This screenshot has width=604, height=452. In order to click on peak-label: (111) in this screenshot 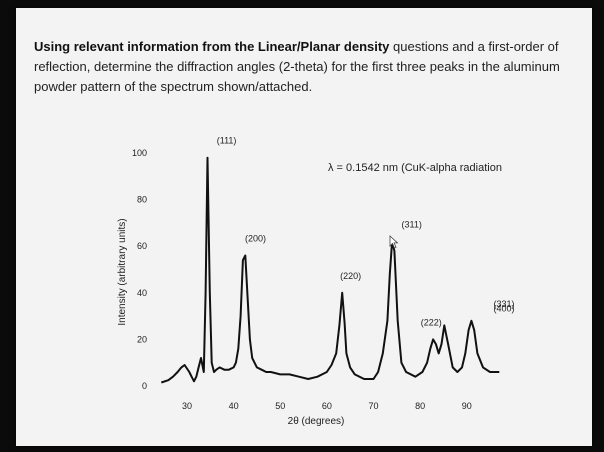, I will do `click(227, 141)`.